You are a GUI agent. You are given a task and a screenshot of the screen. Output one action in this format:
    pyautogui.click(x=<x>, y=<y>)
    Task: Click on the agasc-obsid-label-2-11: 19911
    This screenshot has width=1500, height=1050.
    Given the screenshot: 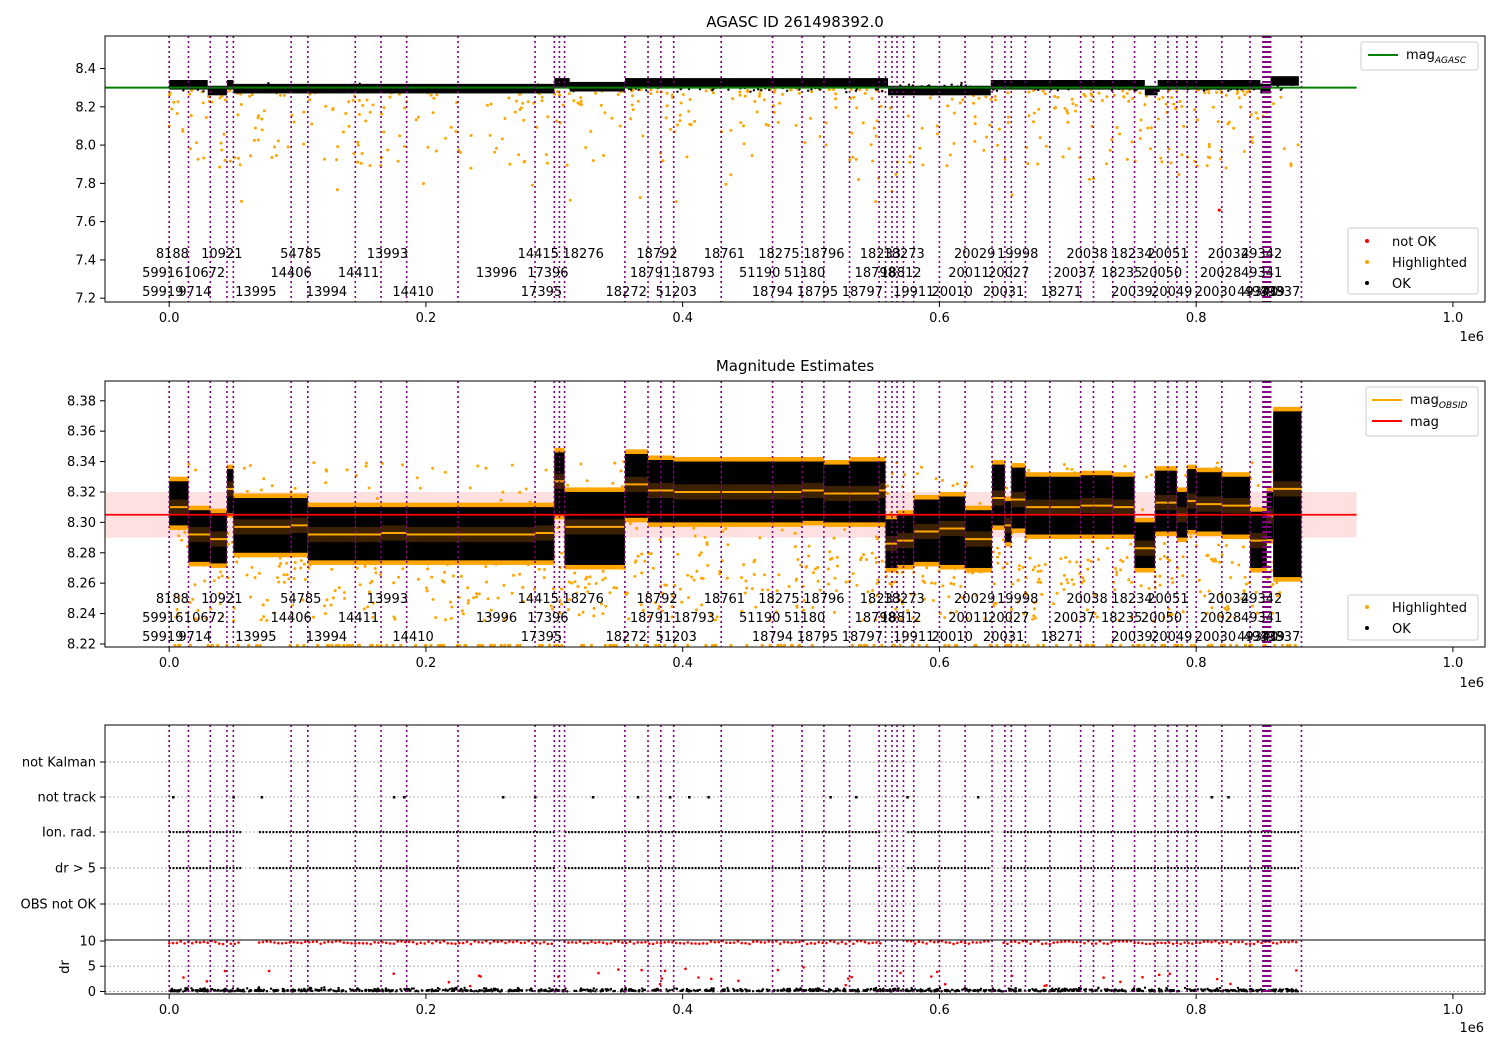 What is the action you would take?
    pyautogui.click(x=913, y=292)
    